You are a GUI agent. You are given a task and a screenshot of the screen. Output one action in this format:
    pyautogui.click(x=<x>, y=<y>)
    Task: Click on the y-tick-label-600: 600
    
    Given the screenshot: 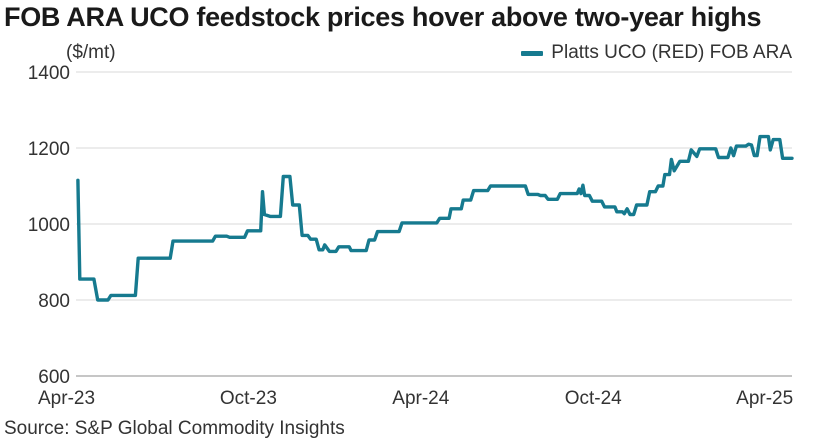 What is the action you would take?
    pyautogui.click(x=54, y=377)
    